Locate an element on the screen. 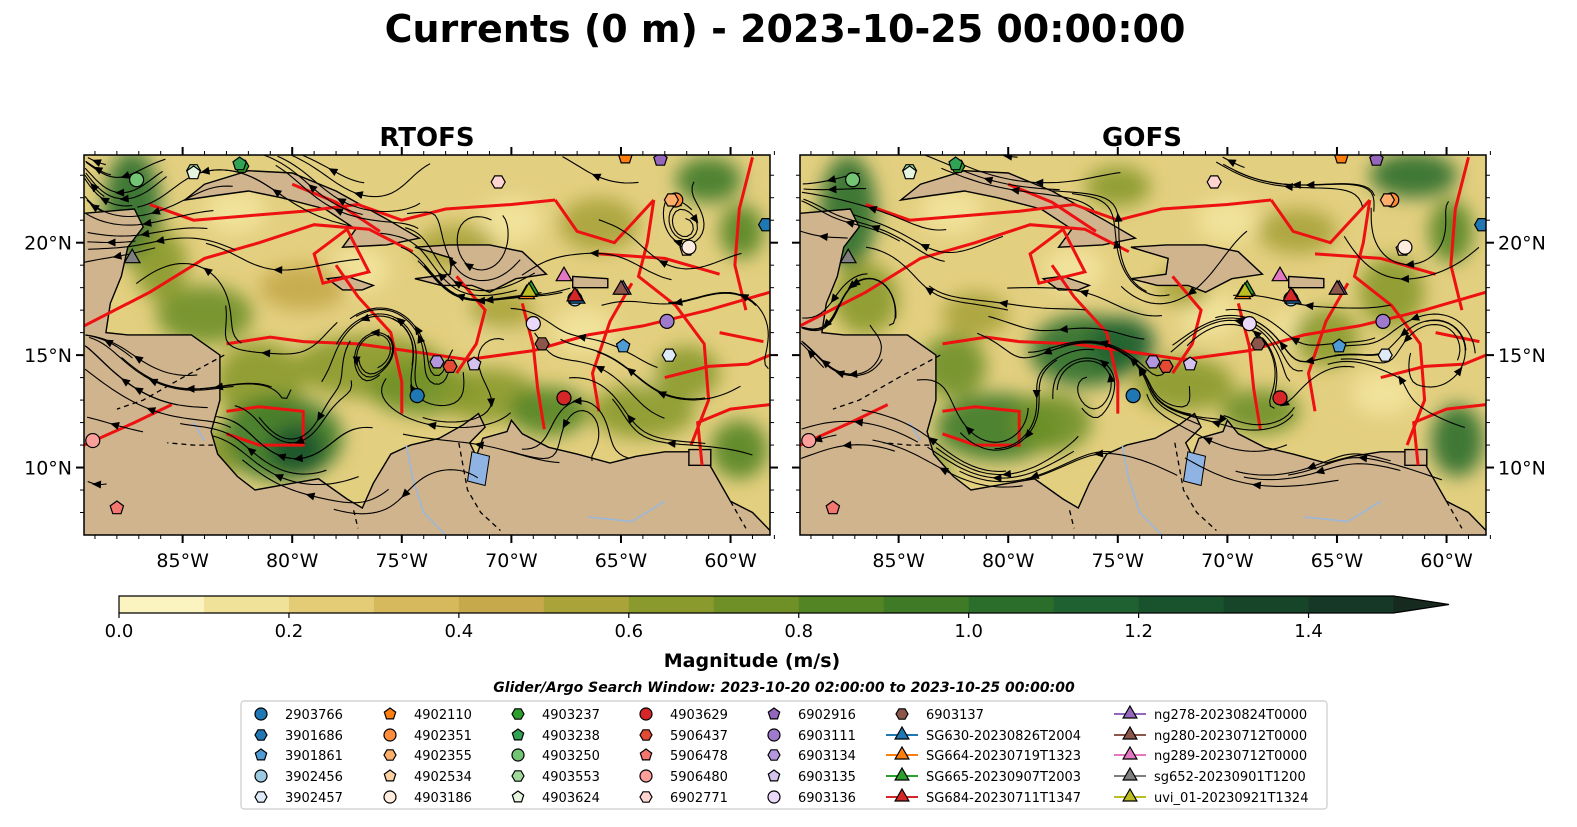  legend-label: 3902456 is located at coordinates (314, 777).